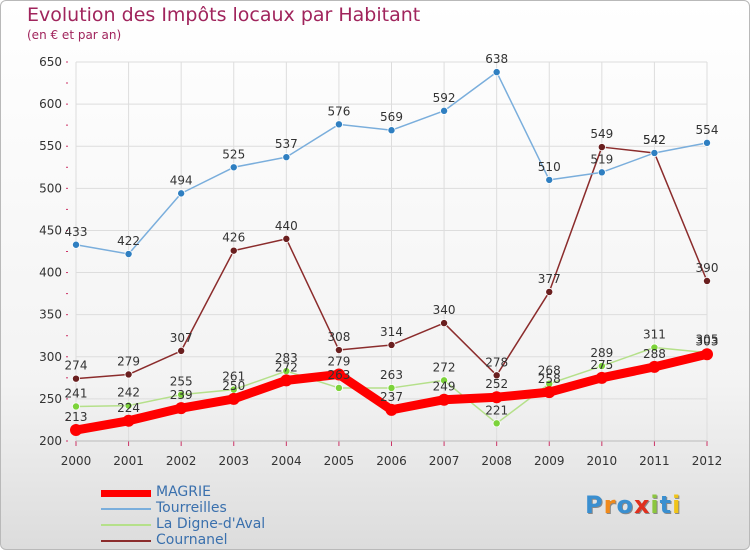 Image resolution: width=750 pixels, height=550 pixels. I want to click on y-tick-label: 350, so click(50, 315).